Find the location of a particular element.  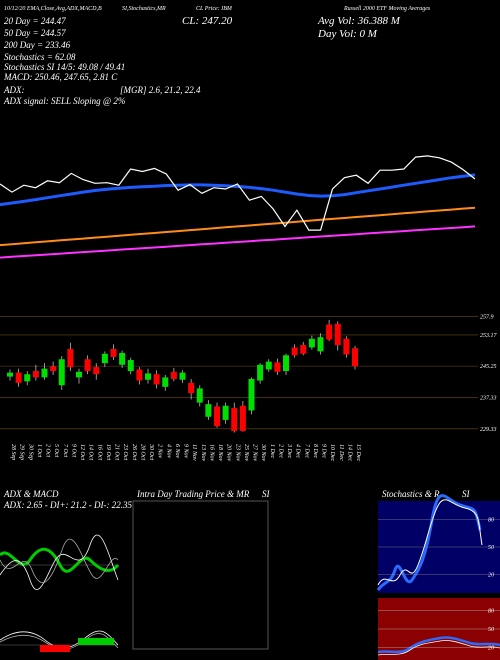

x-tick-label: 13 Nov is located at coordinates (203, 453).